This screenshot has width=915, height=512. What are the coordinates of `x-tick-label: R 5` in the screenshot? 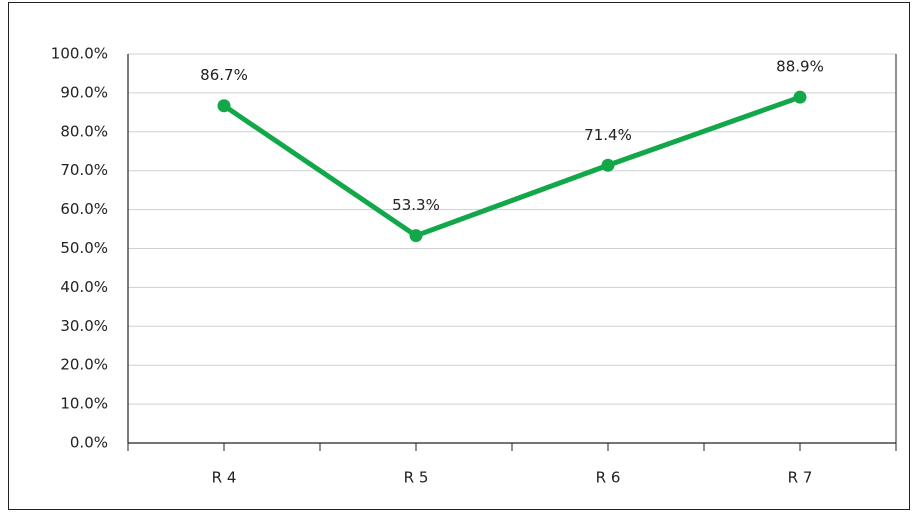 It's located at (416, 478).